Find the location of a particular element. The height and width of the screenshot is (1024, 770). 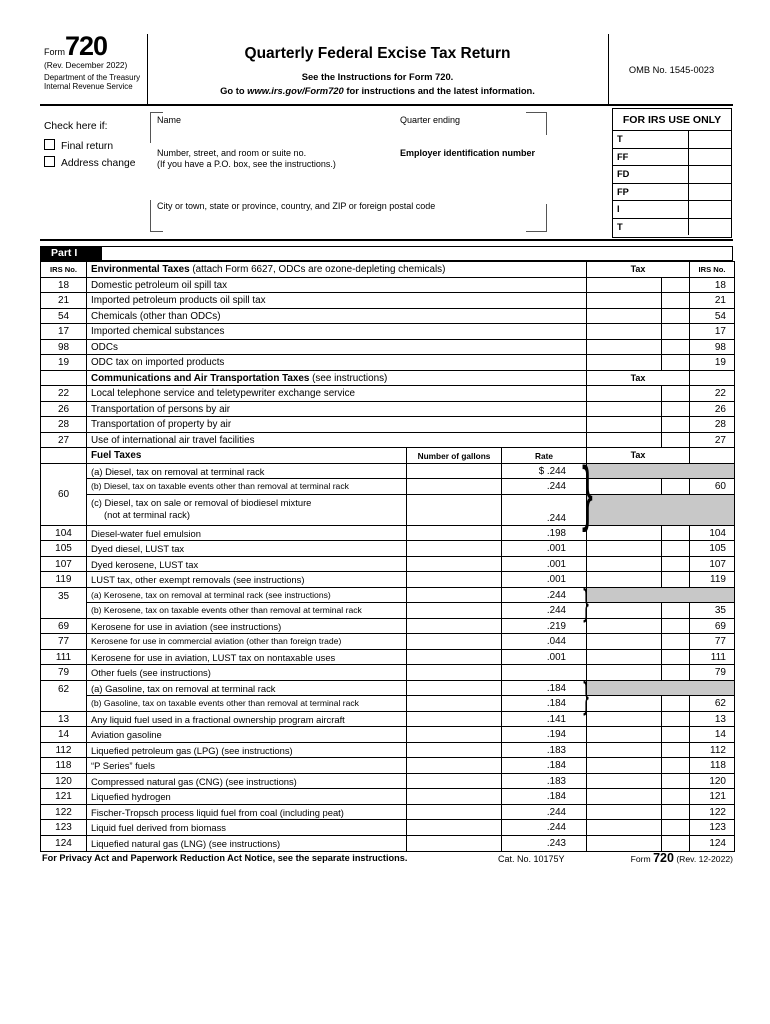

irs-no-right: 98 is located at coordinates (711, 347).